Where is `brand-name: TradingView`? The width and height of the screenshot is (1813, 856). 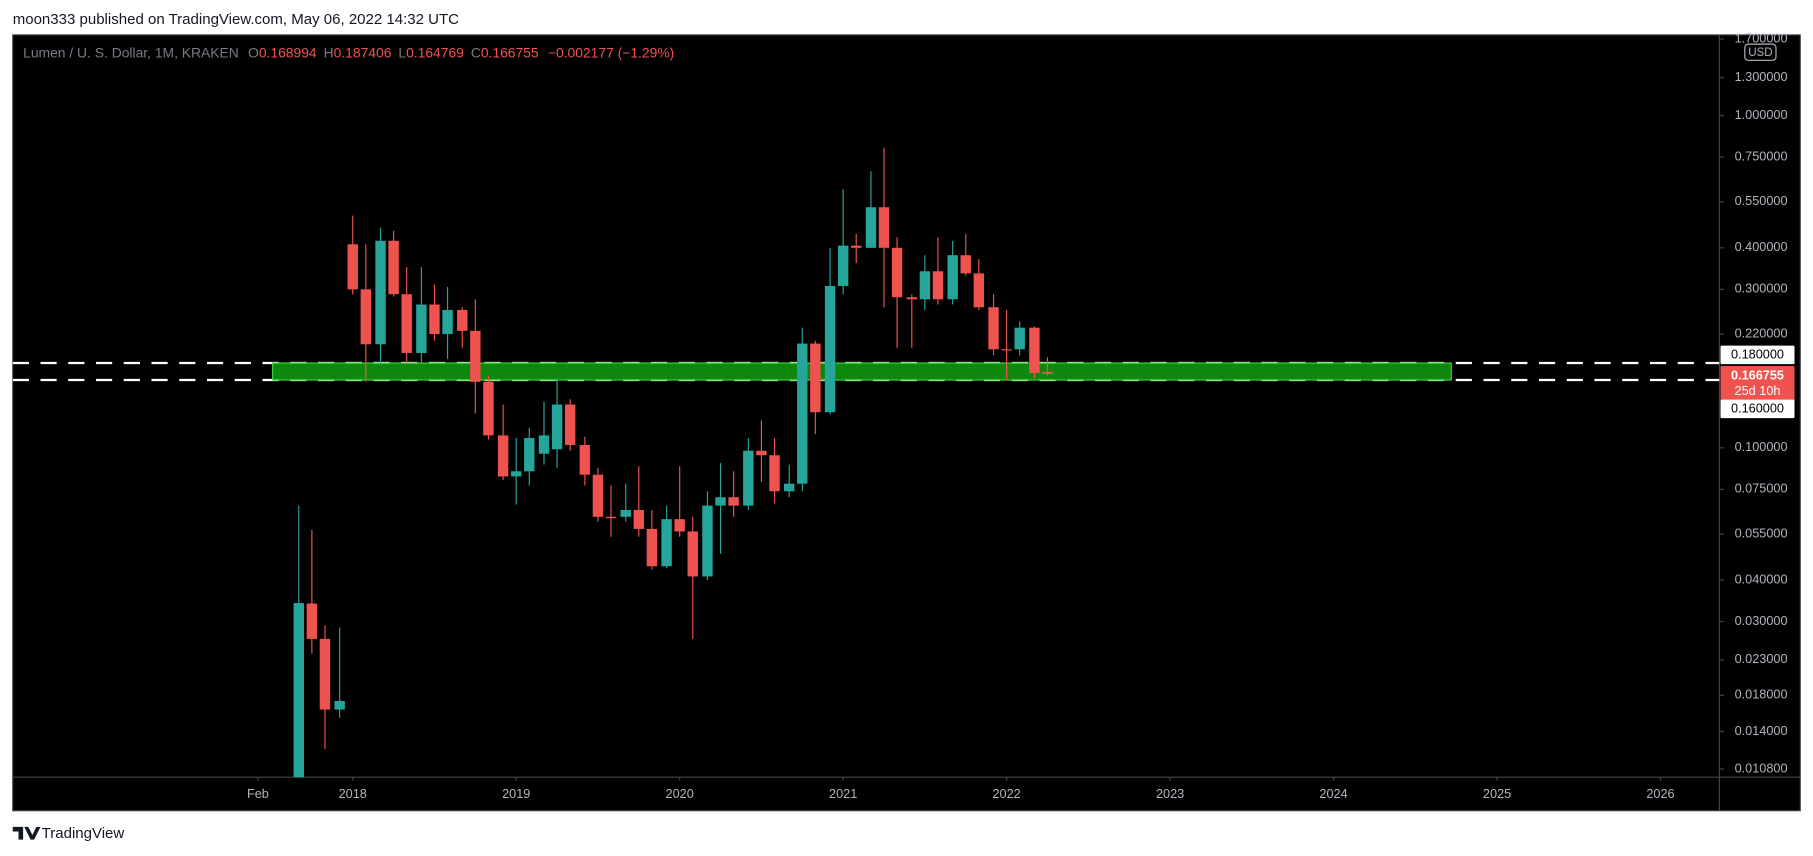
brand-name: TradingView is located at coordinates (83, 833).